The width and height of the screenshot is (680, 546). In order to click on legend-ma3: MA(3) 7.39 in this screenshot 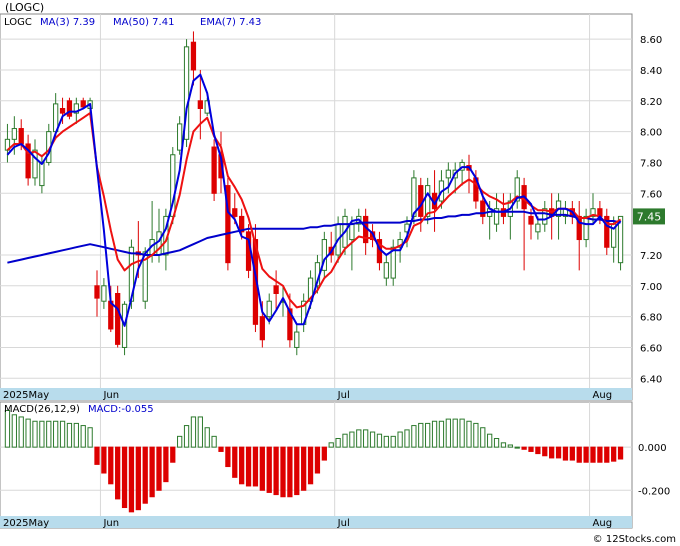, I will do `click(67, 22)`.